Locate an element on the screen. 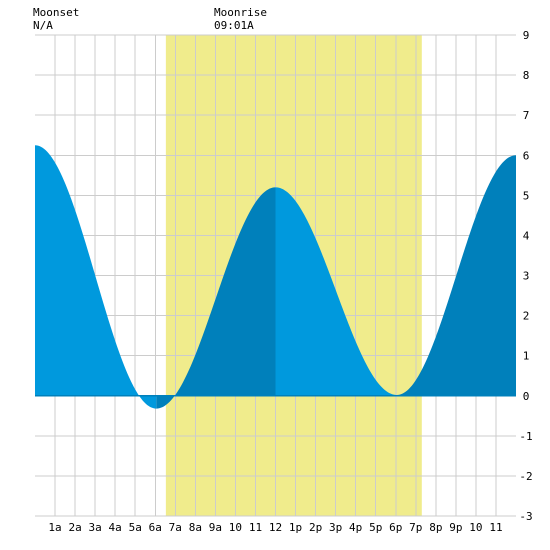 This screenshot has height=550, width=550. y-tick-label-7: 7 is located at coordinates (526, 115).